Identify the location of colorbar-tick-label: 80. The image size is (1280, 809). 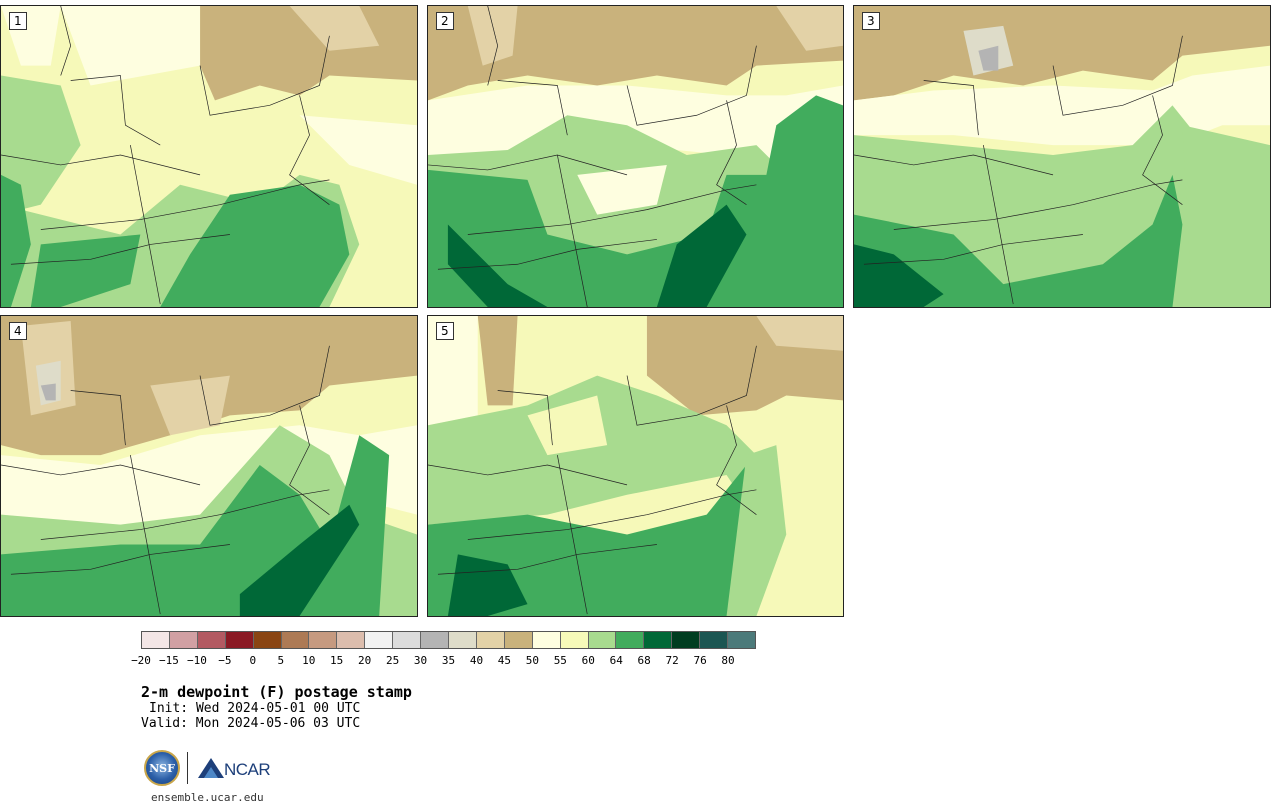
(728, 660).